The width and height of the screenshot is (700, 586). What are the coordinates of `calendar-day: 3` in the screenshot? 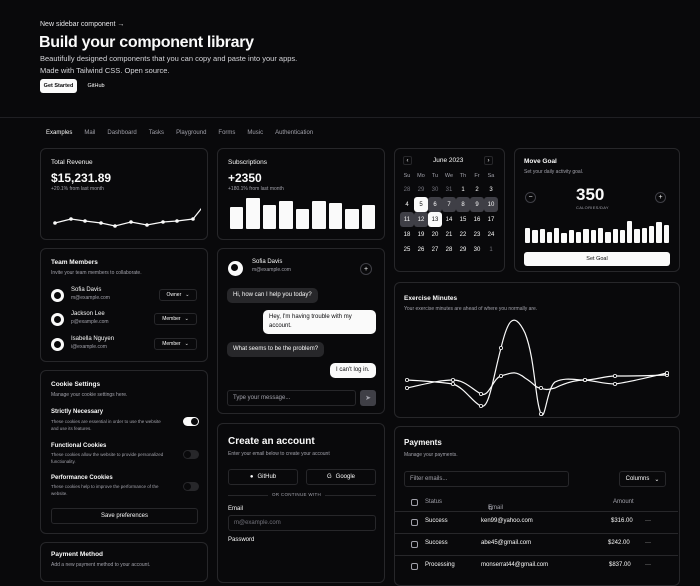 It's located at (491, 189).